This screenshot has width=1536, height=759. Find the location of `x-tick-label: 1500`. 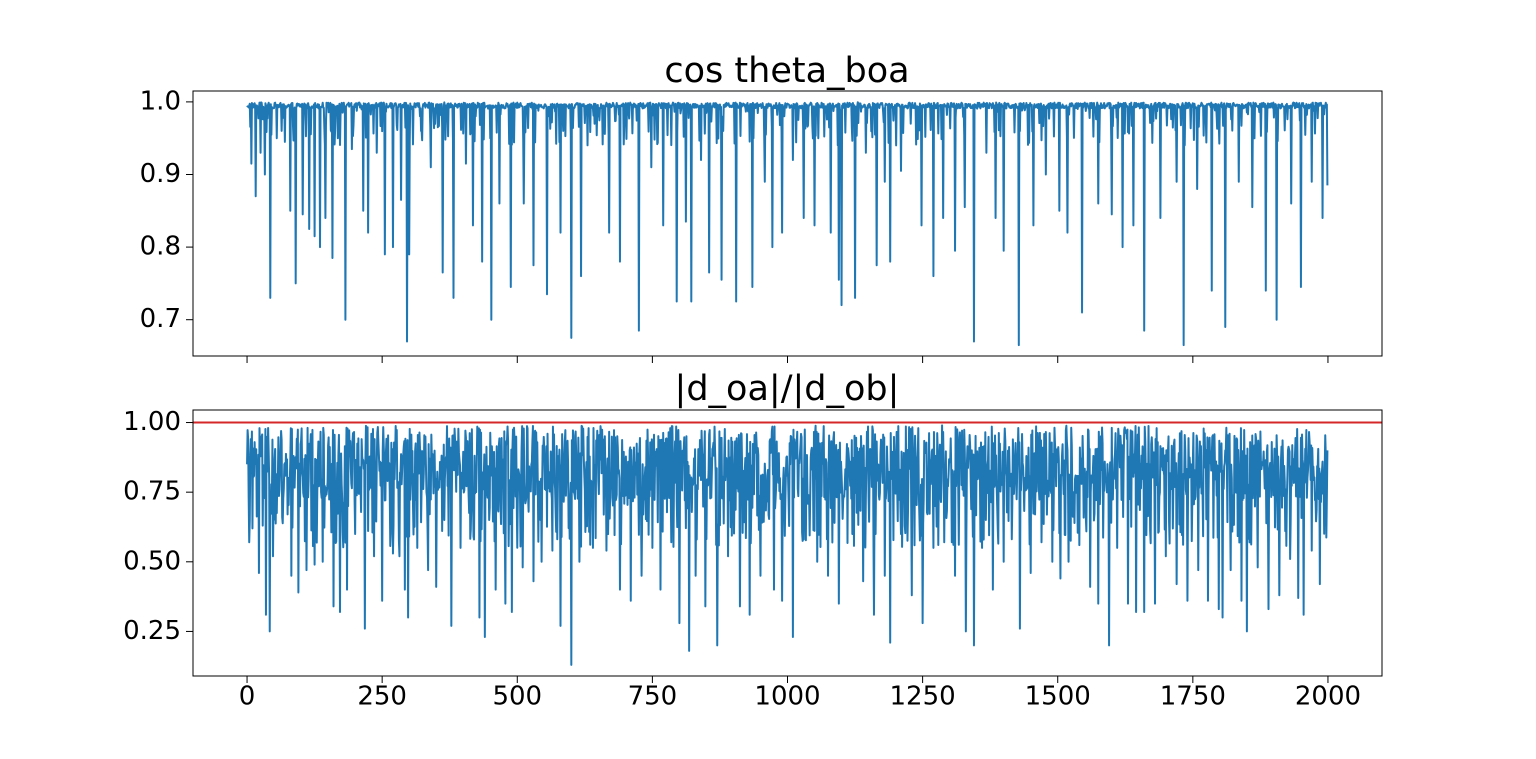

x-tick-label: 1500 is located at coordinates (1058, 696).